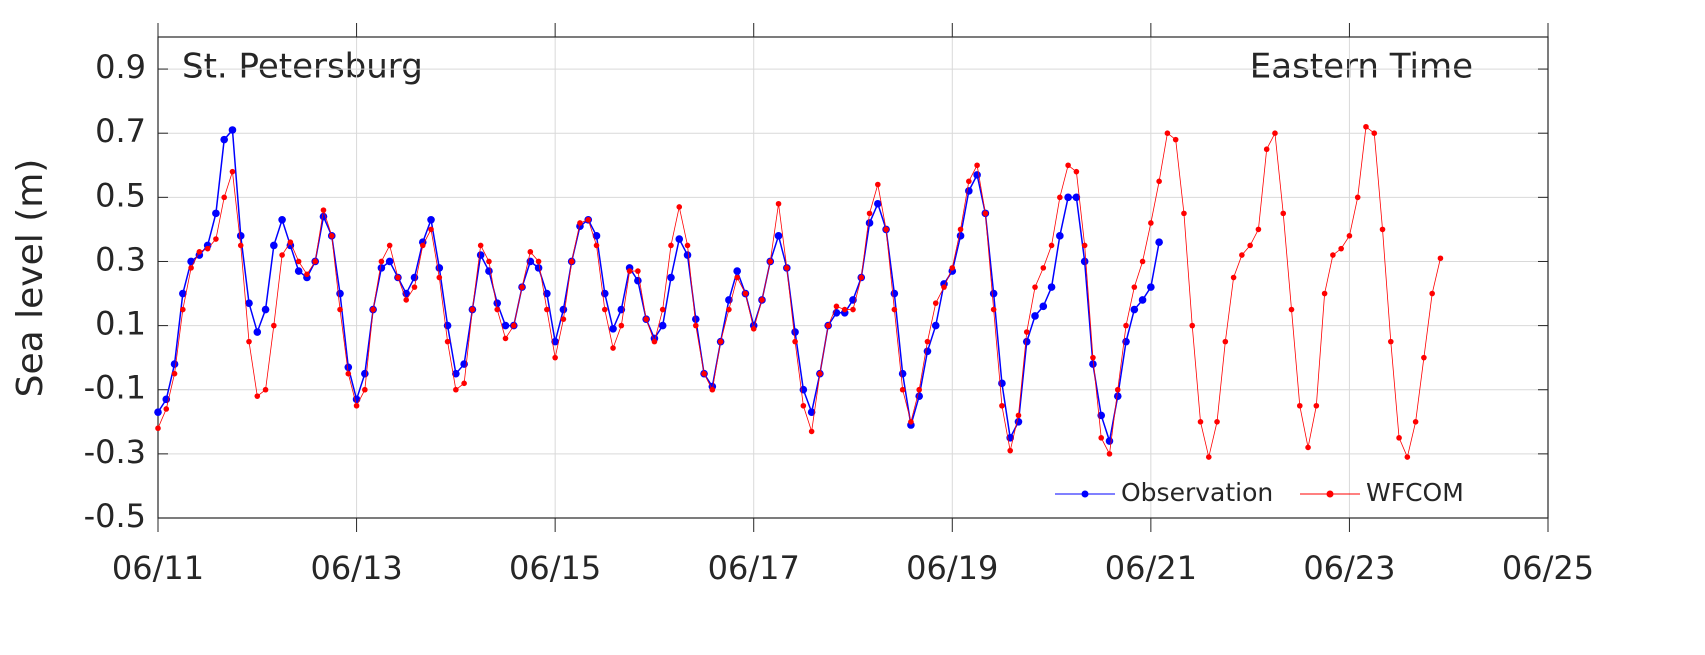 The width and height of the screenshot is (1705, 655). I want to click on y-axis-label: Sea level (m), so click(30, 278).